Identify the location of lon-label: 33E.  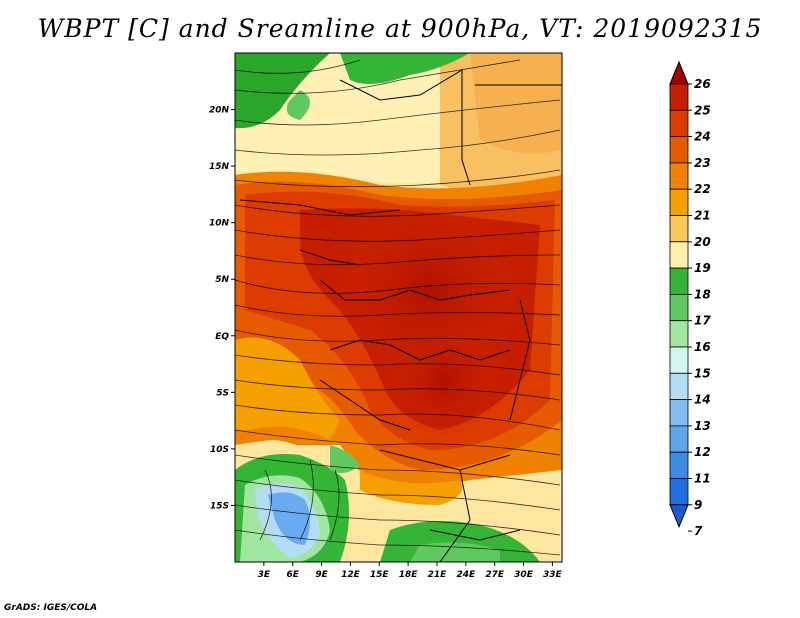
(553, 575).